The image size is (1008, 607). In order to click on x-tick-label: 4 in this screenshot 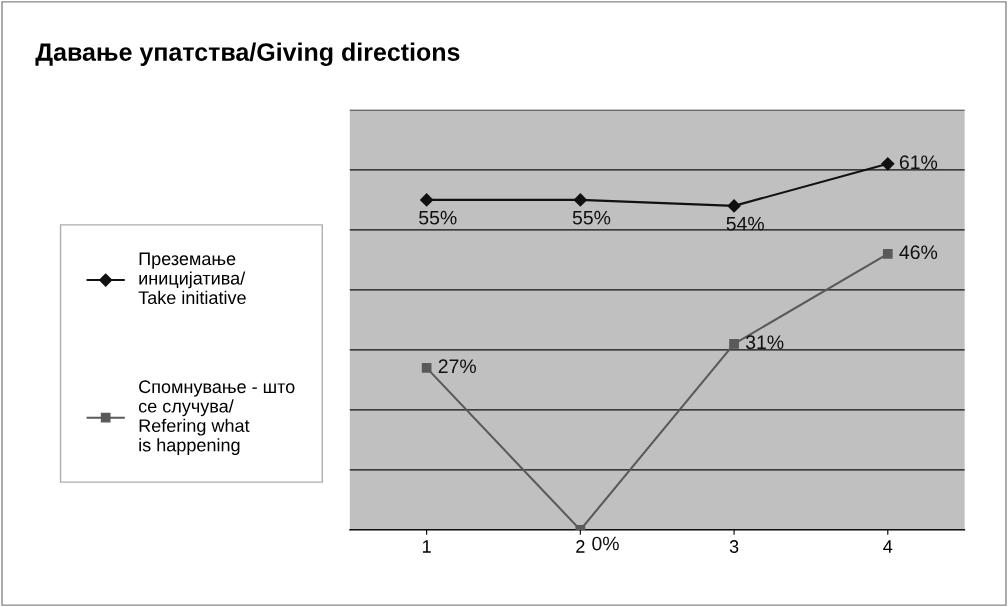, I will do `click(888, 546)`.